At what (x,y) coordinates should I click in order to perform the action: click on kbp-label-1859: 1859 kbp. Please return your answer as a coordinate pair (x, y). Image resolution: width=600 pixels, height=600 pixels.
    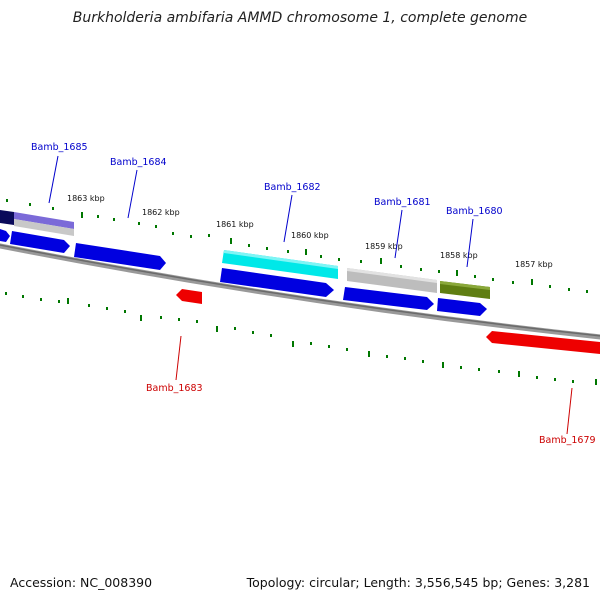
    Looking at the image, I should click on (384, 246).